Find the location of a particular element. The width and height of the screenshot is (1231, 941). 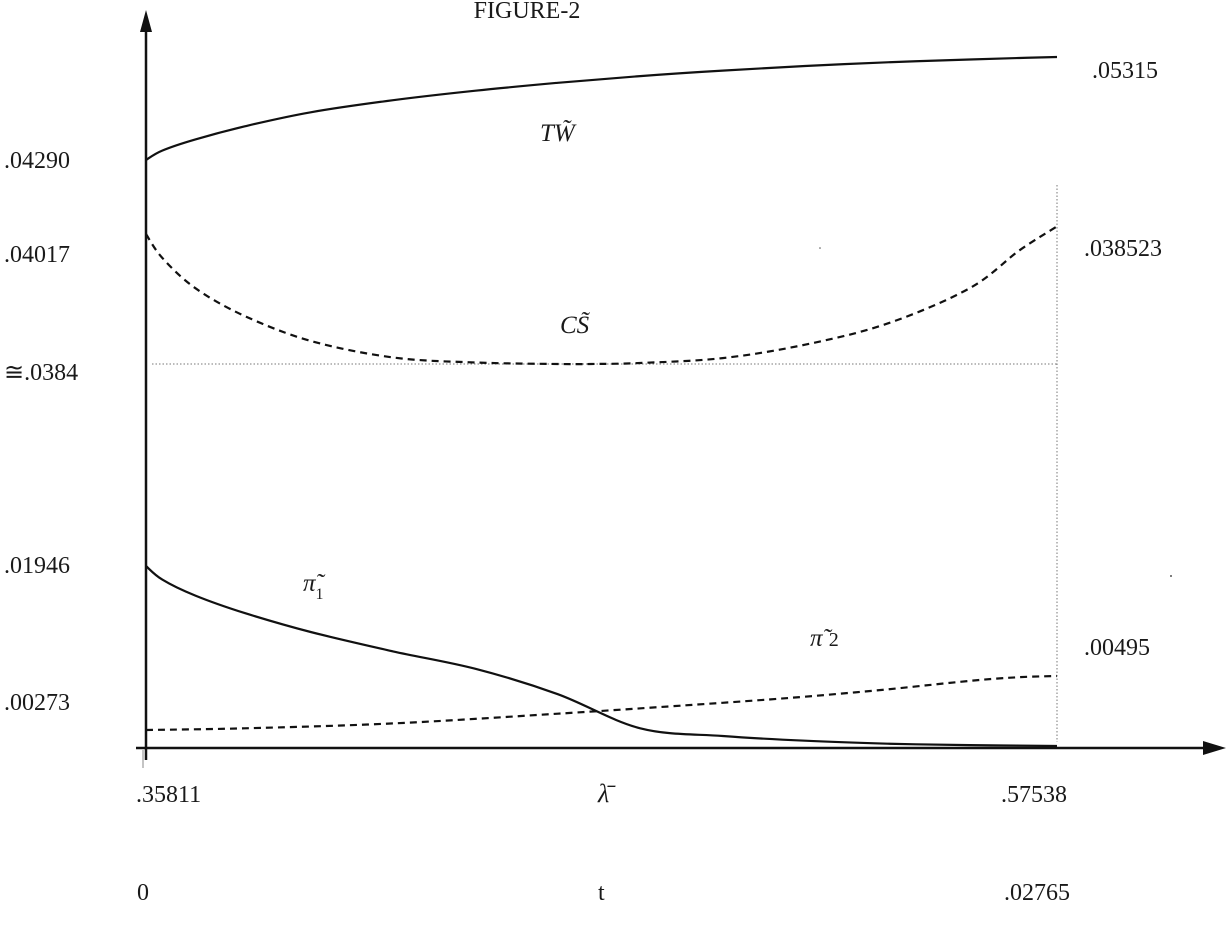

tw-curve is located at coordinates (601, 108).